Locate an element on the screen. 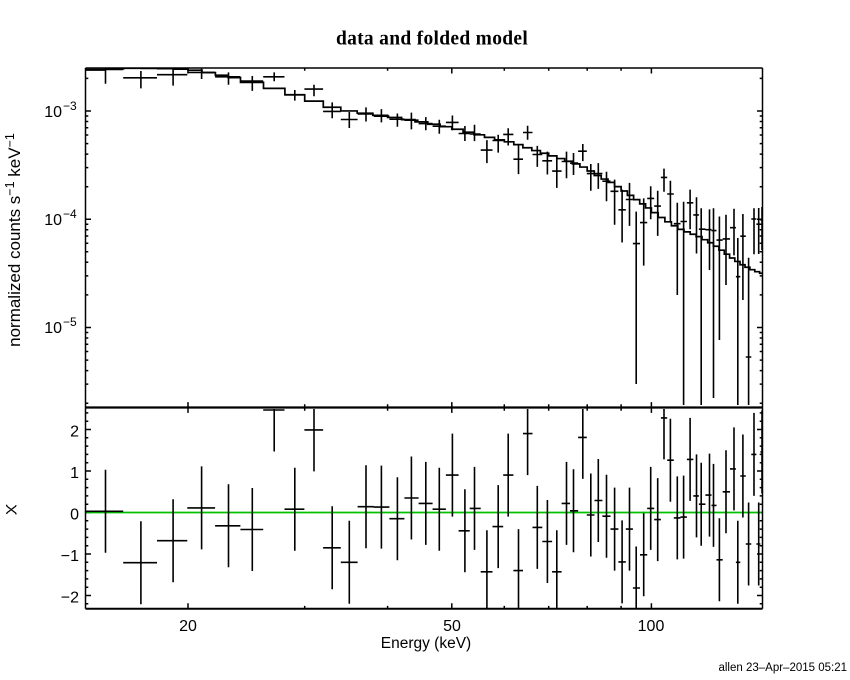 The width and height of the screenshot is (850, 680). svg-text: 20 is located at coordinates (188, 626).